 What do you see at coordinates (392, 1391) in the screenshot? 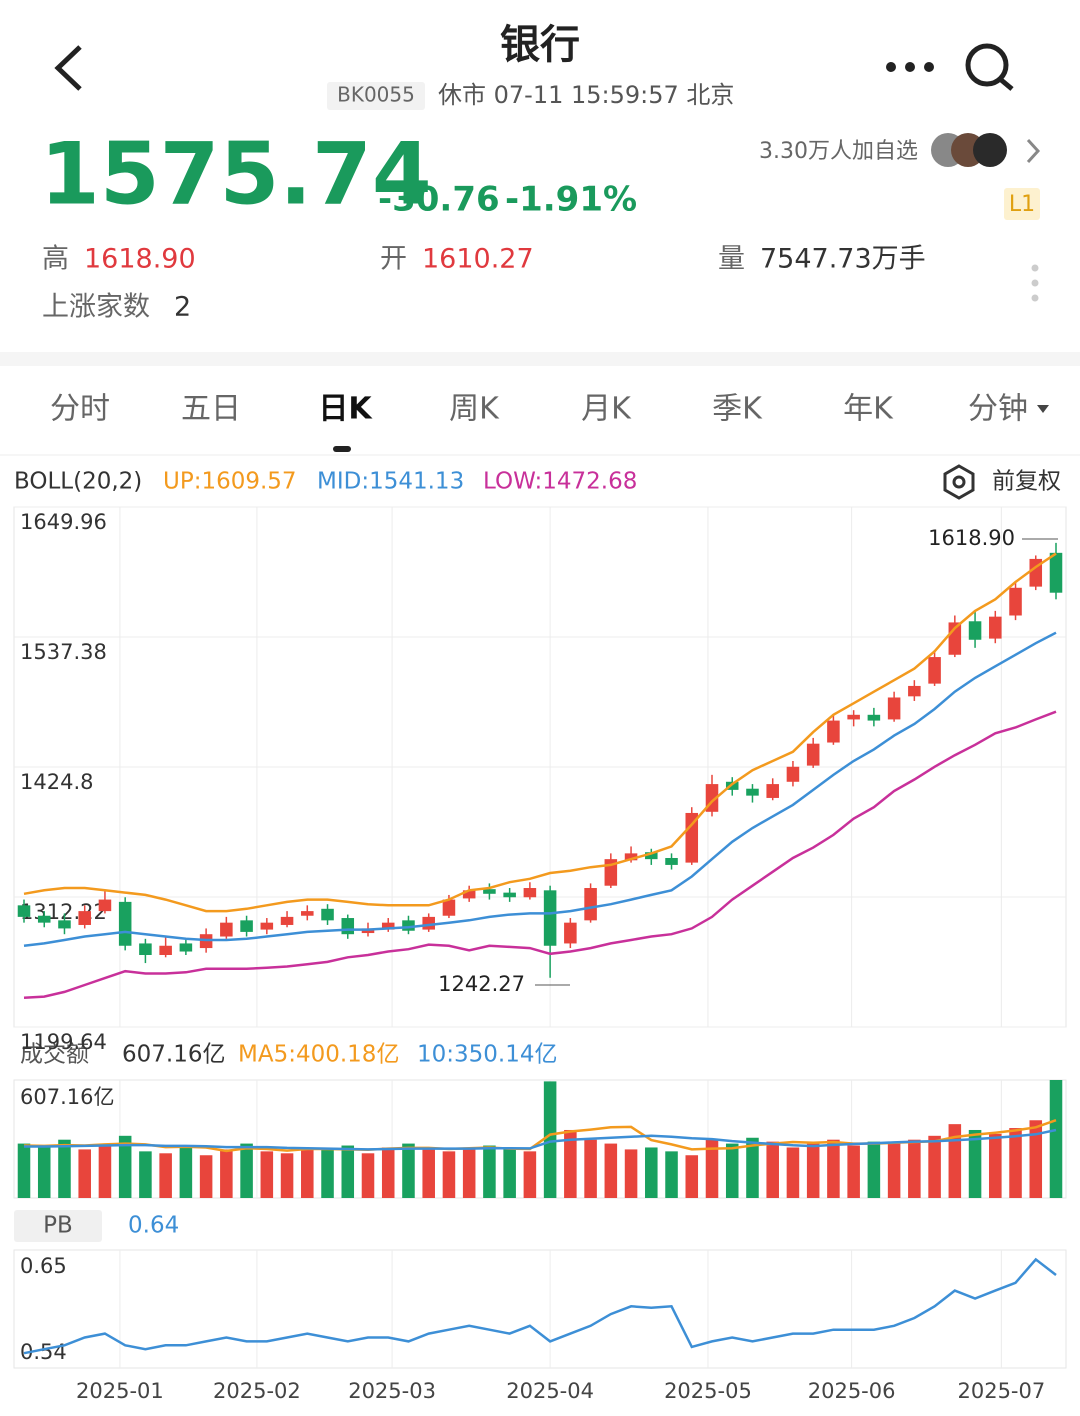
I see `x-tick-label: 2025-03` at bounding box center [392, 1391].